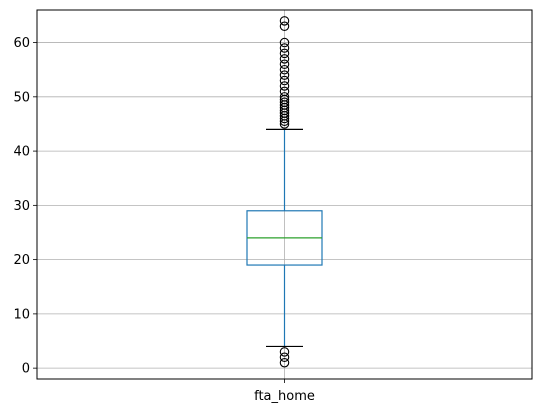  Describe the element at coordinates (21, 97) in the screenshot. I see `y-tick-label: 50` at that location.